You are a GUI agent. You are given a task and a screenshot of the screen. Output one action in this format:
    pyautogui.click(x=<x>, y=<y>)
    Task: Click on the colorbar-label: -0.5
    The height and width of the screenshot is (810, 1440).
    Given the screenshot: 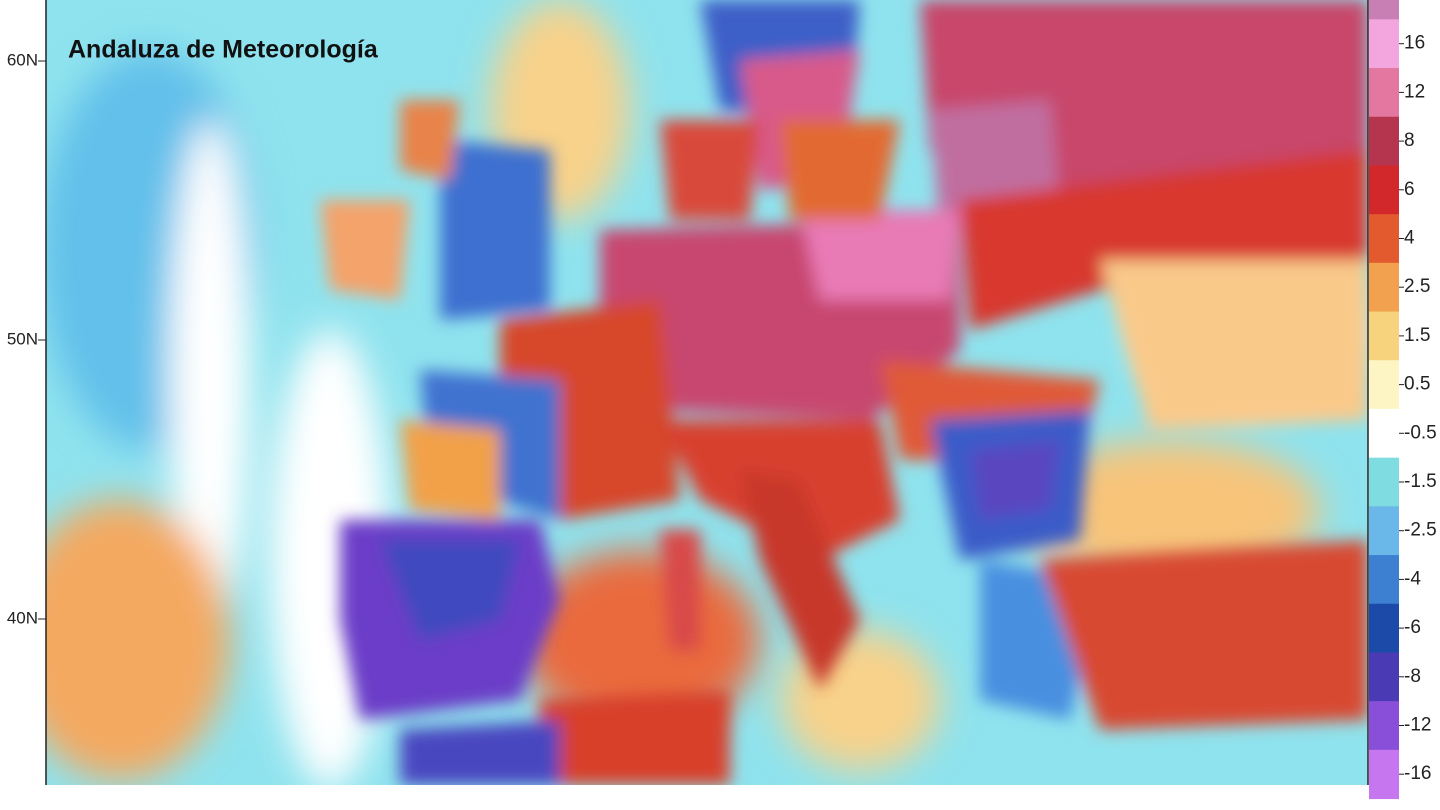 What is the action you would take?
    pyautogui.click(x=1420, y=432)
    